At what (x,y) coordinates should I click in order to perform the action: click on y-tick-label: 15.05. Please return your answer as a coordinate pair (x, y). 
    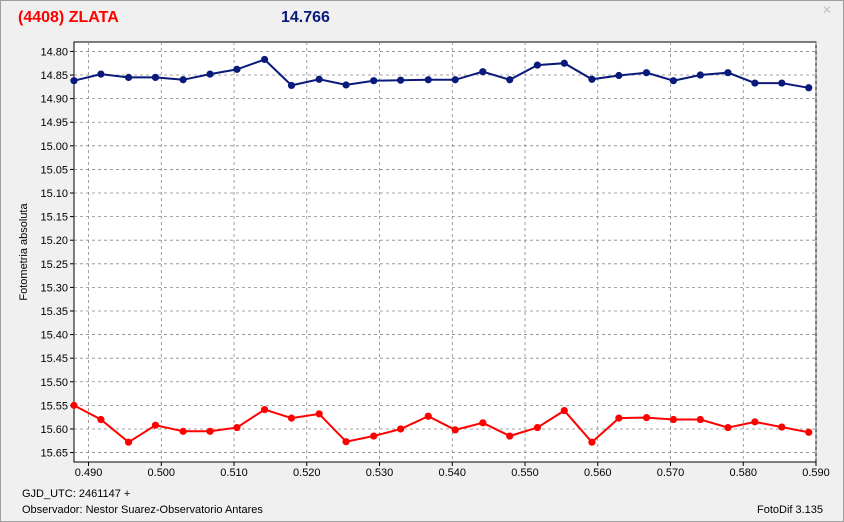
    Looking at the image, I should click on (54, 170).